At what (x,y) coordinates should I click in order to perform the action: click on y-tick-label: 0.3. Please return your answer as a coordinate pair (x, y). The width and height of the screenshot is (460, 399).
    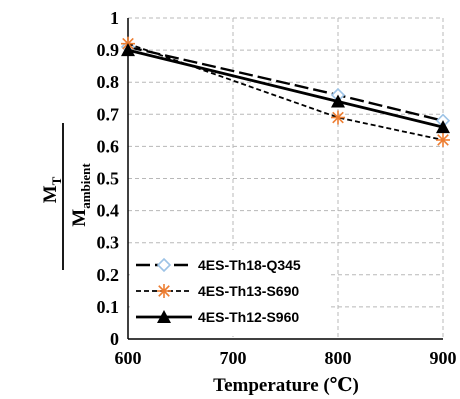
    Looking at the image, I should click on (108, 243).